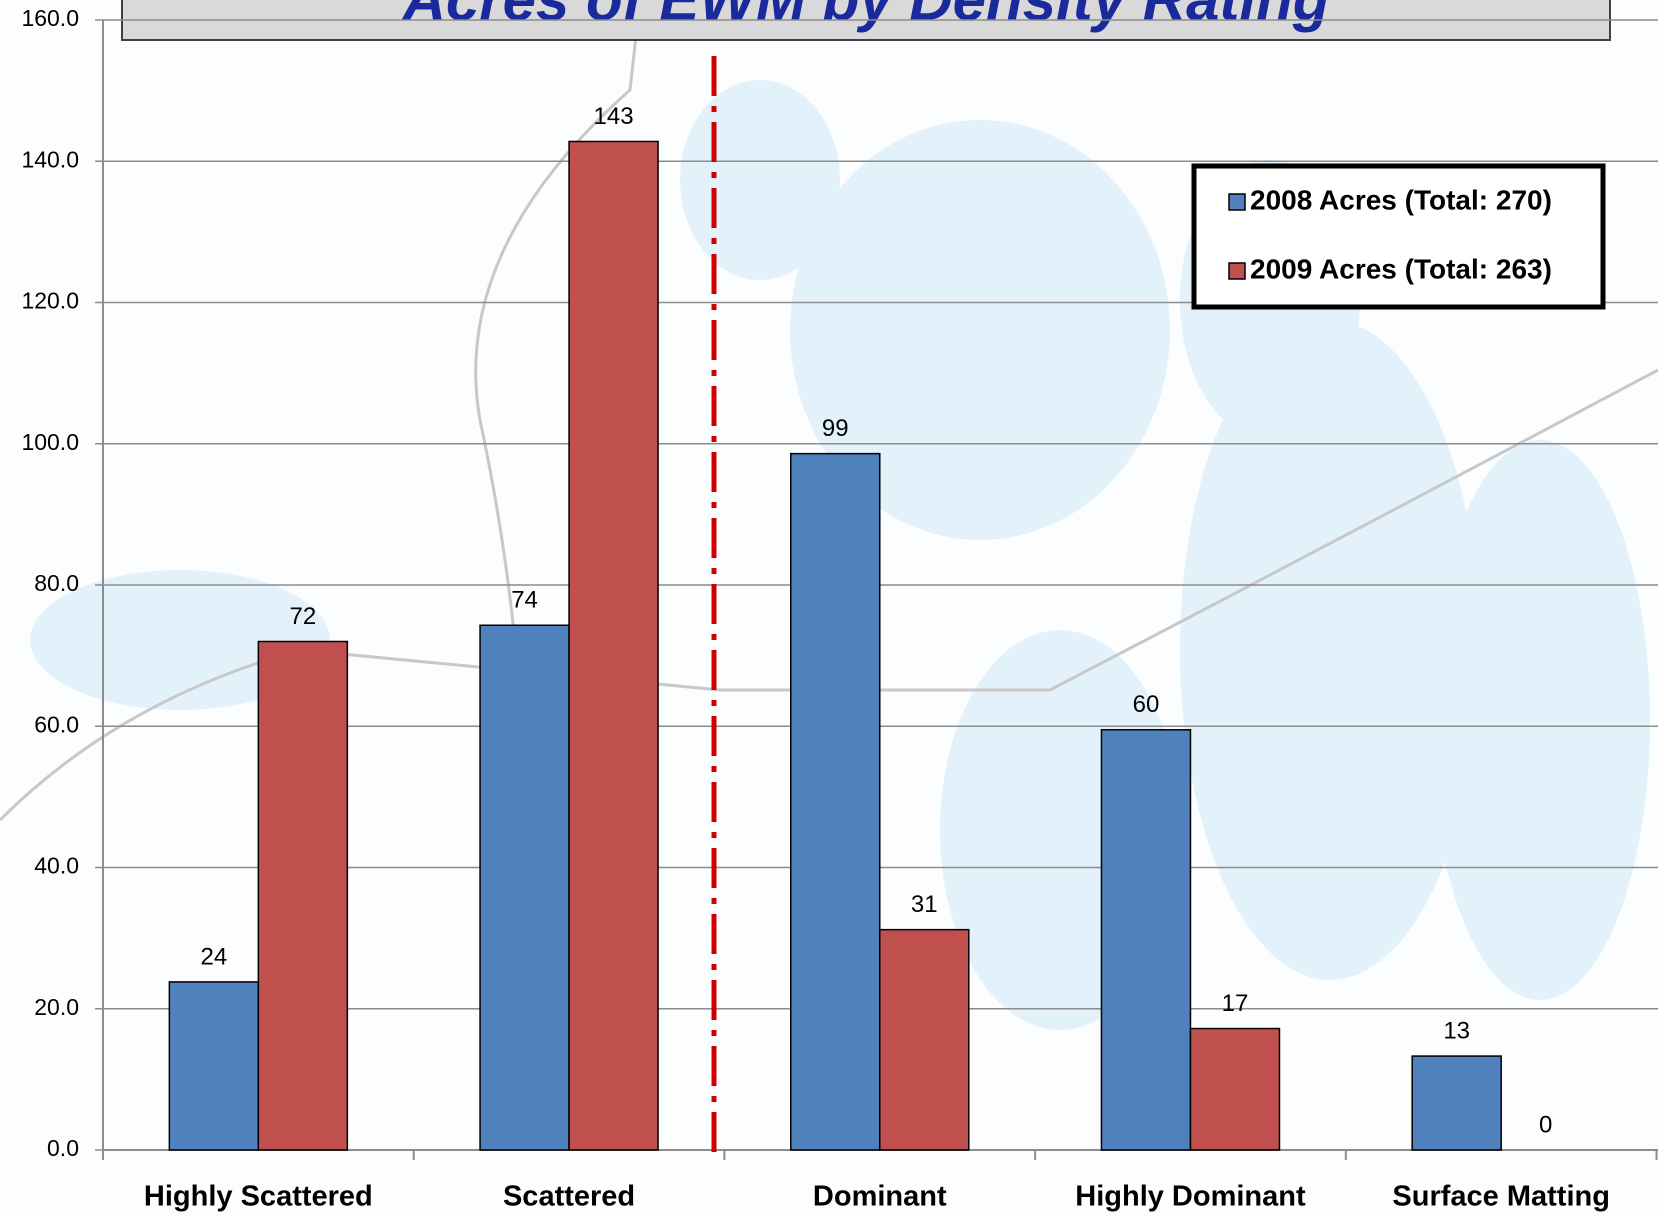  I want to click on x-tick-label: Dominant, so click(880, 1197).